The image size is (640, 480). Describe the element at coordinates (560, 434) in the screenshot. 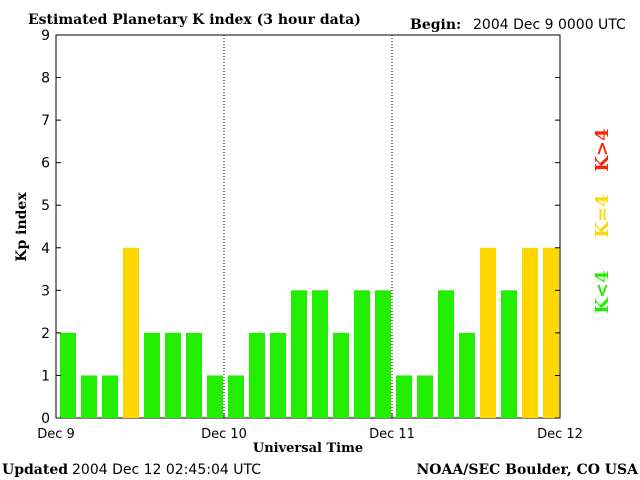

I see `x-tick-label: Dec 12` at that location.